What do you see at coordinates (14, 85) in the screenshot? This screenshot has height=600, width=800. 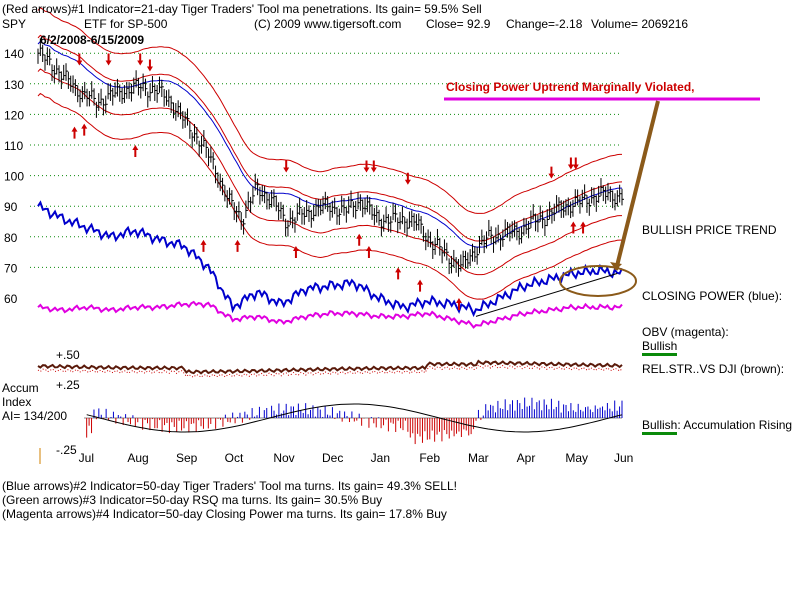 I see `y-tick-label: 130` at bounding box center [14, 85].